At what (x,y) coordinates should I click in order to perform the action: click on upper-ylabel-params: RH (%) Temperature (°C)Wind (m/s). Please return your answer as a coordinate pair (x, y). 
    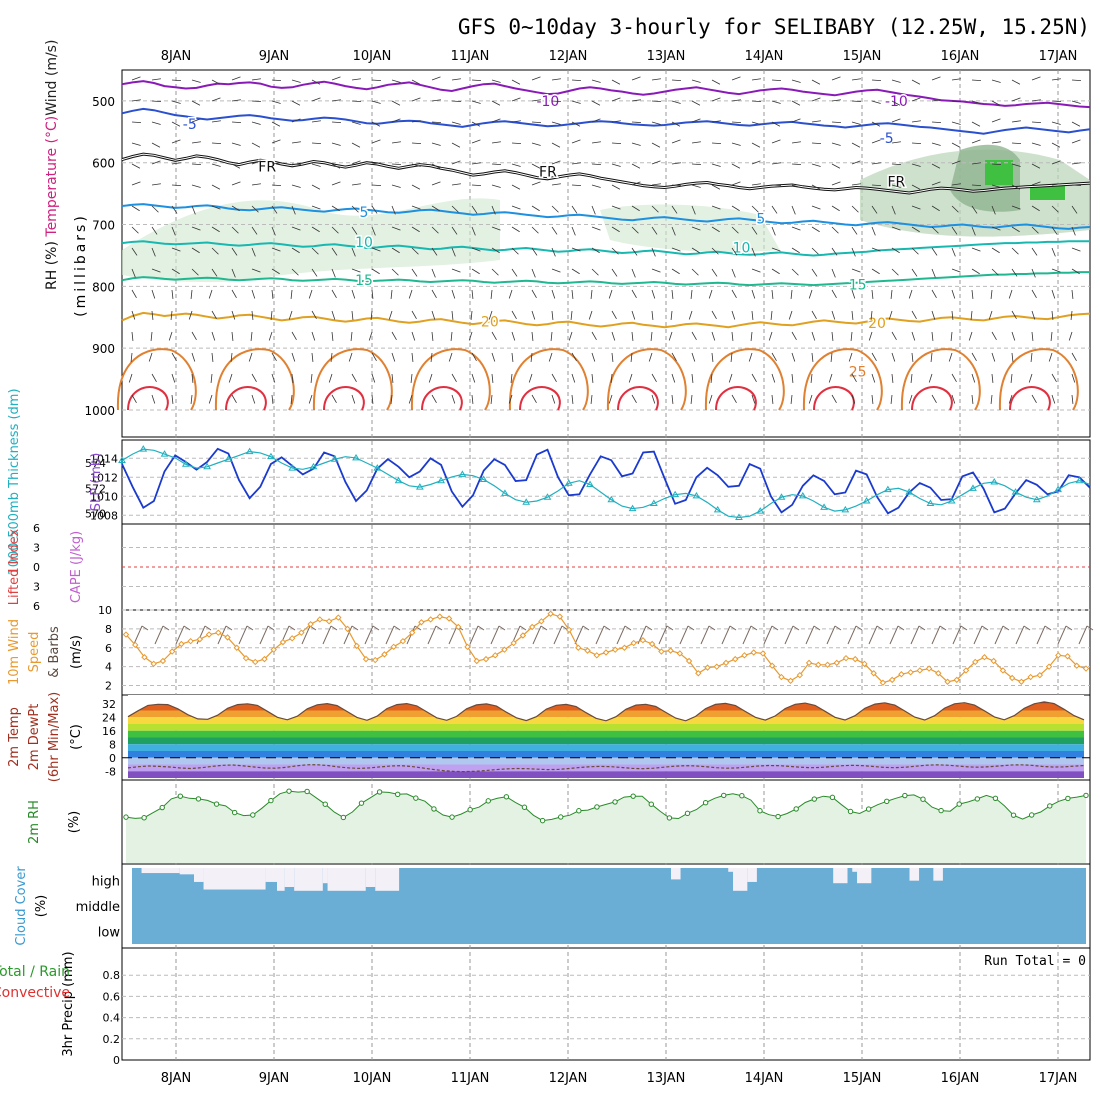
    Looking at the image, I should click on (52, 165).